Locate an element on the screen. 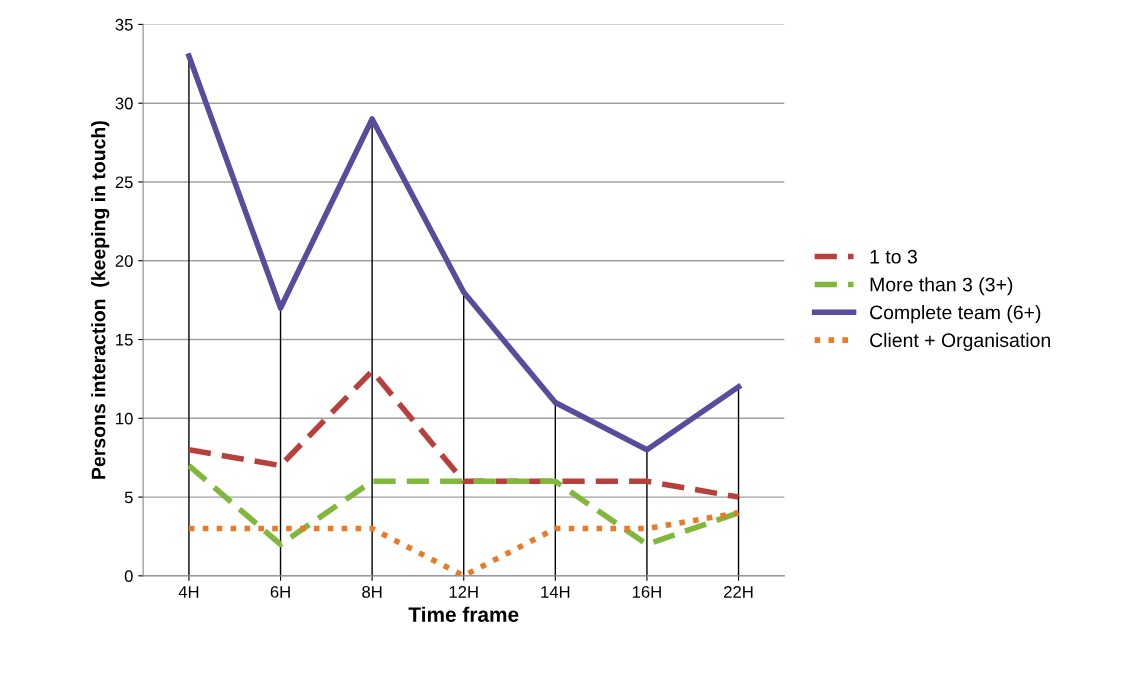 This screenshot has height=698, width=1145. legend-label: Client + Organisation is located at coordinates (960, 341).